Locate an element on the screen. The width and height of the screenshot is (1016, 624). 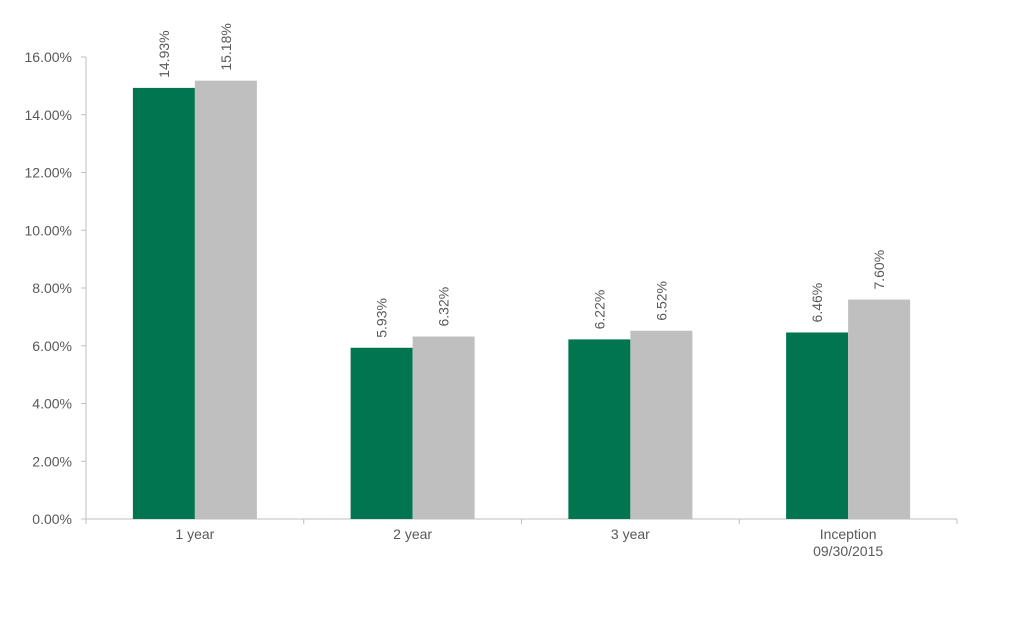
y-tick-label: 6.00% is located at coordinates (52, 346).